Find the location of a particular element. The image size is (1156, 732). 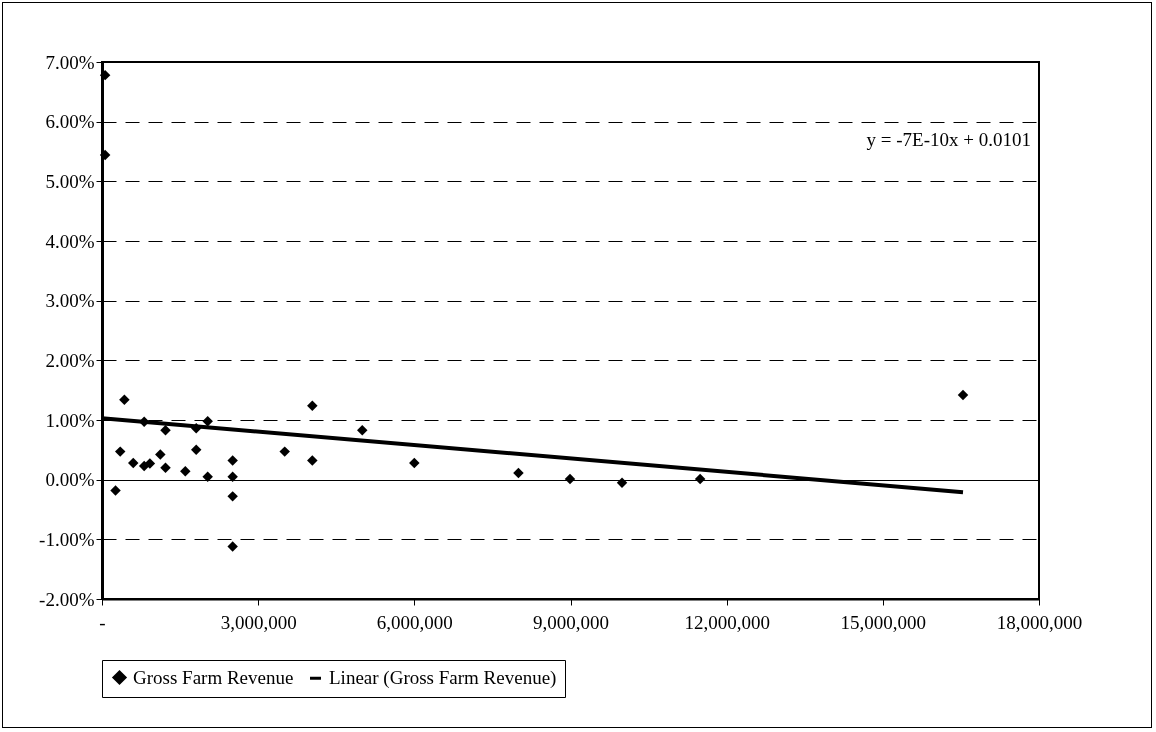

x-tick-label: 12,000,000 is located at coordinates (727, 622).